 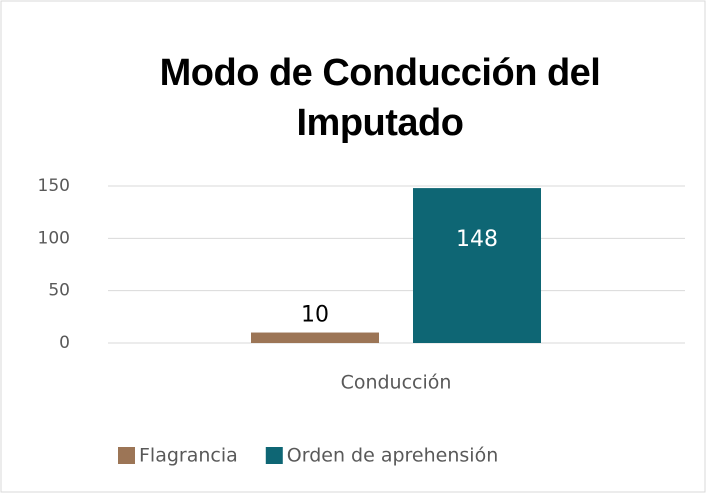 What do you see at coordinates (396, 383) in the screenshot?
I see `x-tick-label: Conducción` at bounding box center [396, 383].